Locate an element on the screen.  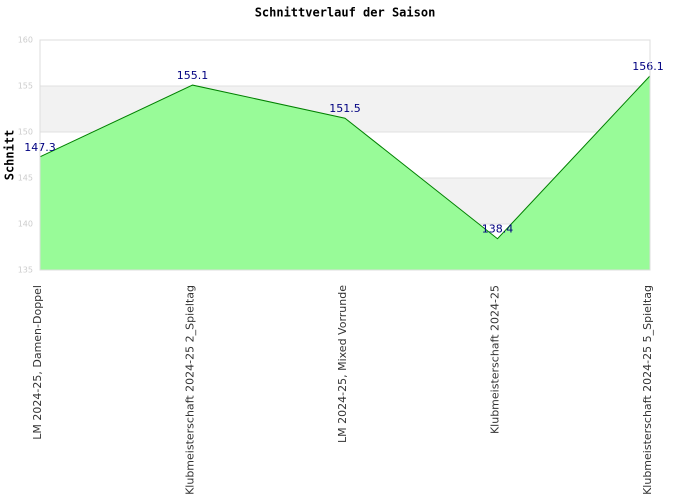
value-label: 156.1 is located at coordinates (648, 66).